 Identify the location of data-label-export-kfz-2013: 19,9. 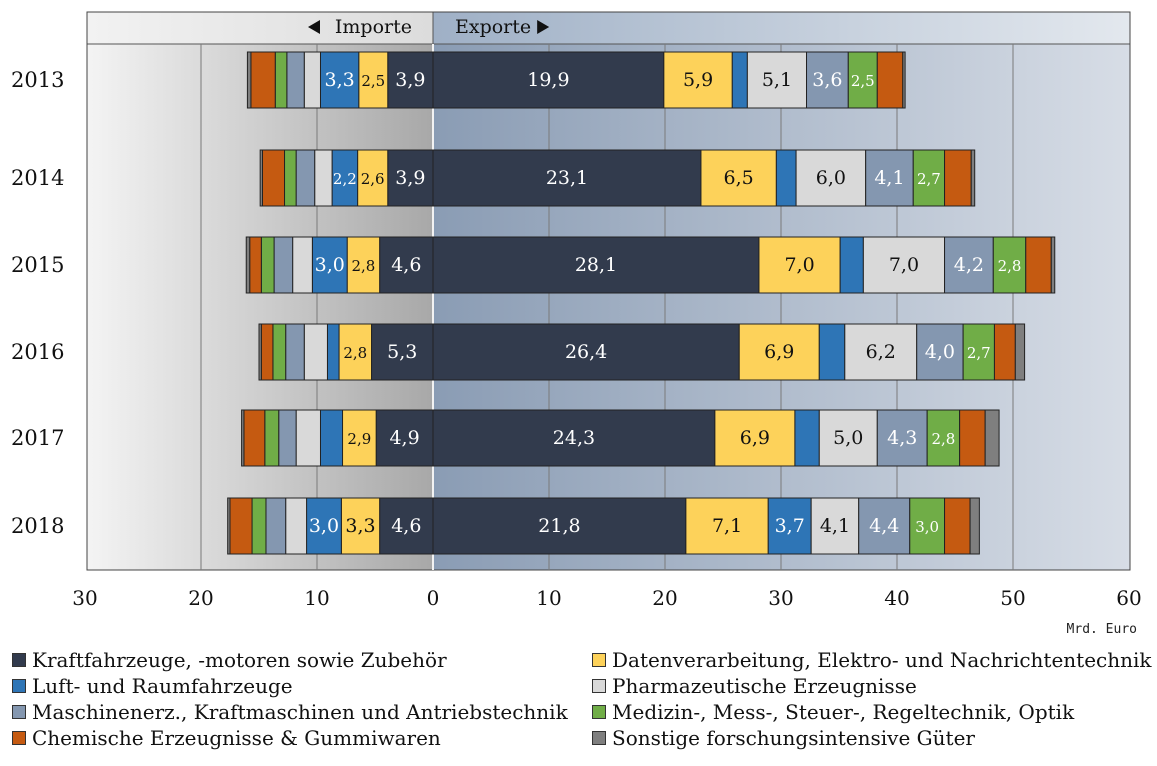
(548, 80).